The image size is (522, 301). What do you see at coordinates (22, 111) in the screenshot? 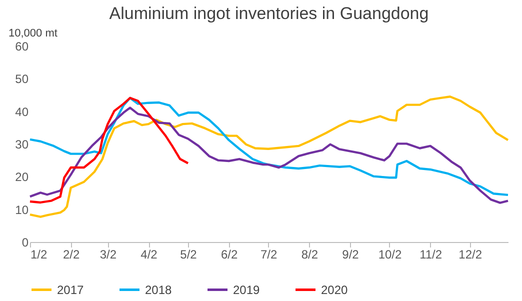
I see `y-tick-label: 40` at bounding box center [22, 111].